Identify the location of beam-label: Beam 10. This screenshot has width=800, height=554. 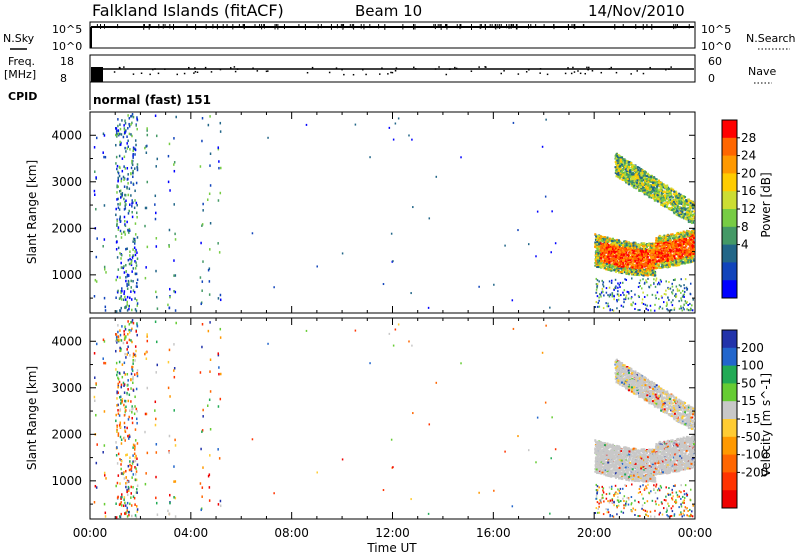
(388, 11).